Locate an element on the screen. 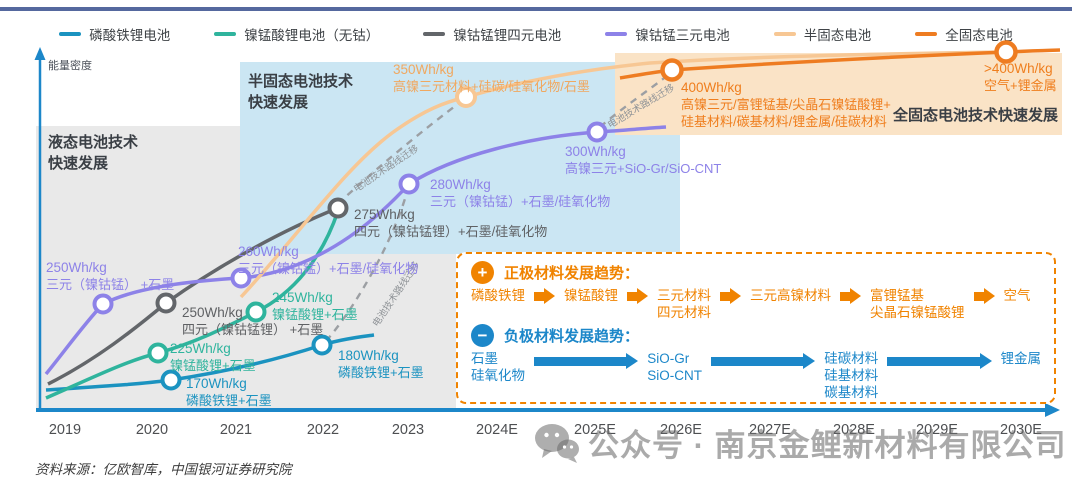 The width and height of the screenshot is (1072, 484). point-value: 170Wh/kg is located at coordinates (216, 383).